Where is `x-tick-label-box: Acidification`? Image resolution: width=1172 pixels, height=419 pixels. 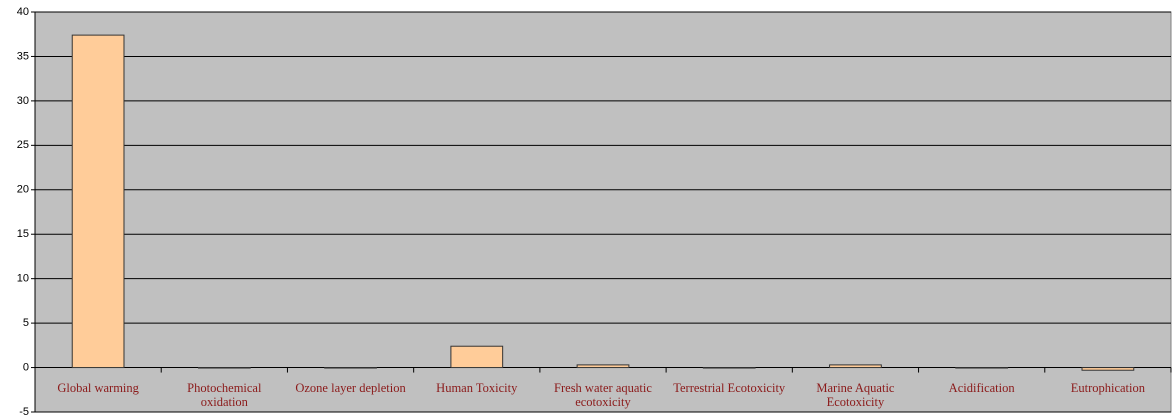 x-tick-label-box: Acidification is located at coordinates (981, 387).